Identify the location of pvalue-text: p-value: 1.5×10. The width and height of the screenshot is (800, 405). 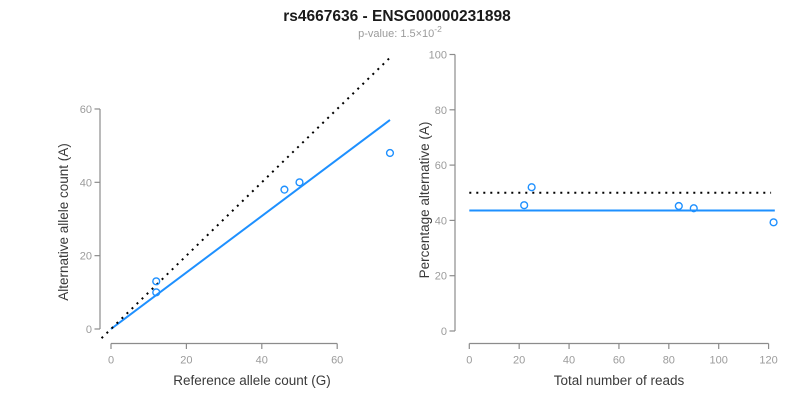
(396, 34).